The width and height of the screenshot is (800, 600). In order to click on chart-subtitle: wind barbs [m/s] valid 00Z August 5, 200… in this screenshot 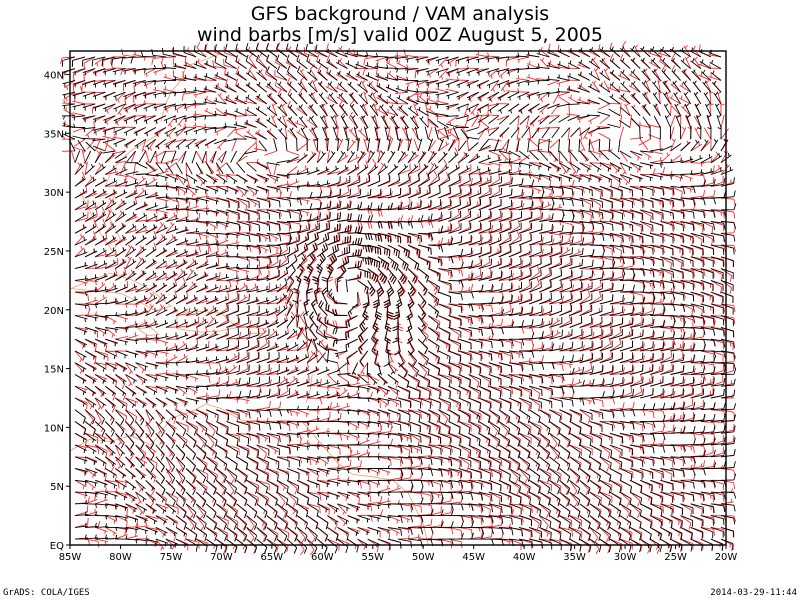, I will do `click(400, 35)`.